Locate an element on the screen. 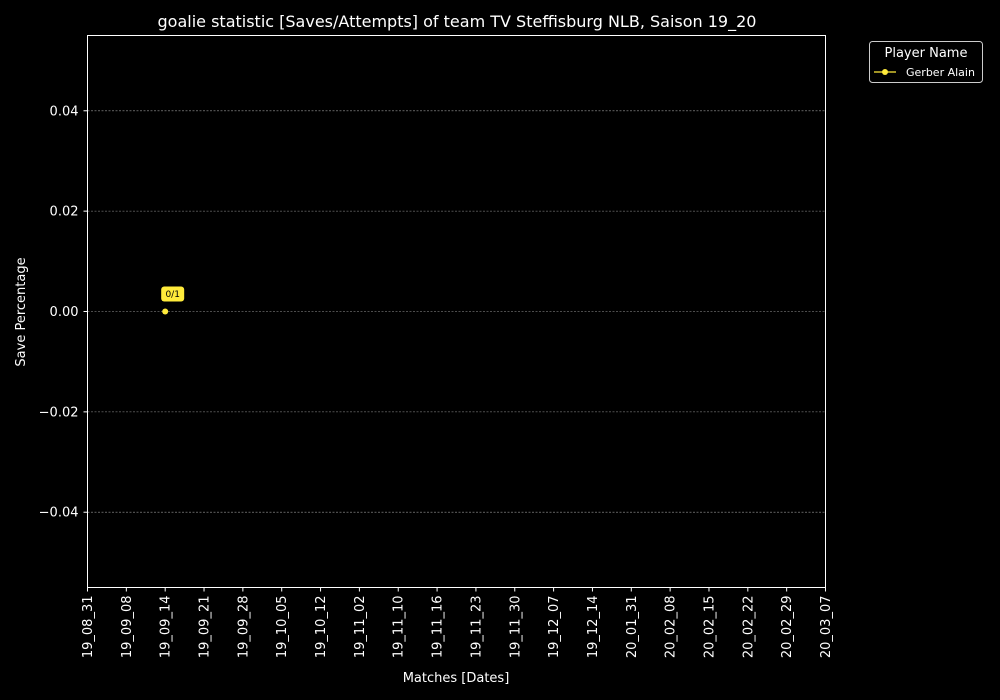  y-tick-label: 0.00 is located at coordinates (64, 312).